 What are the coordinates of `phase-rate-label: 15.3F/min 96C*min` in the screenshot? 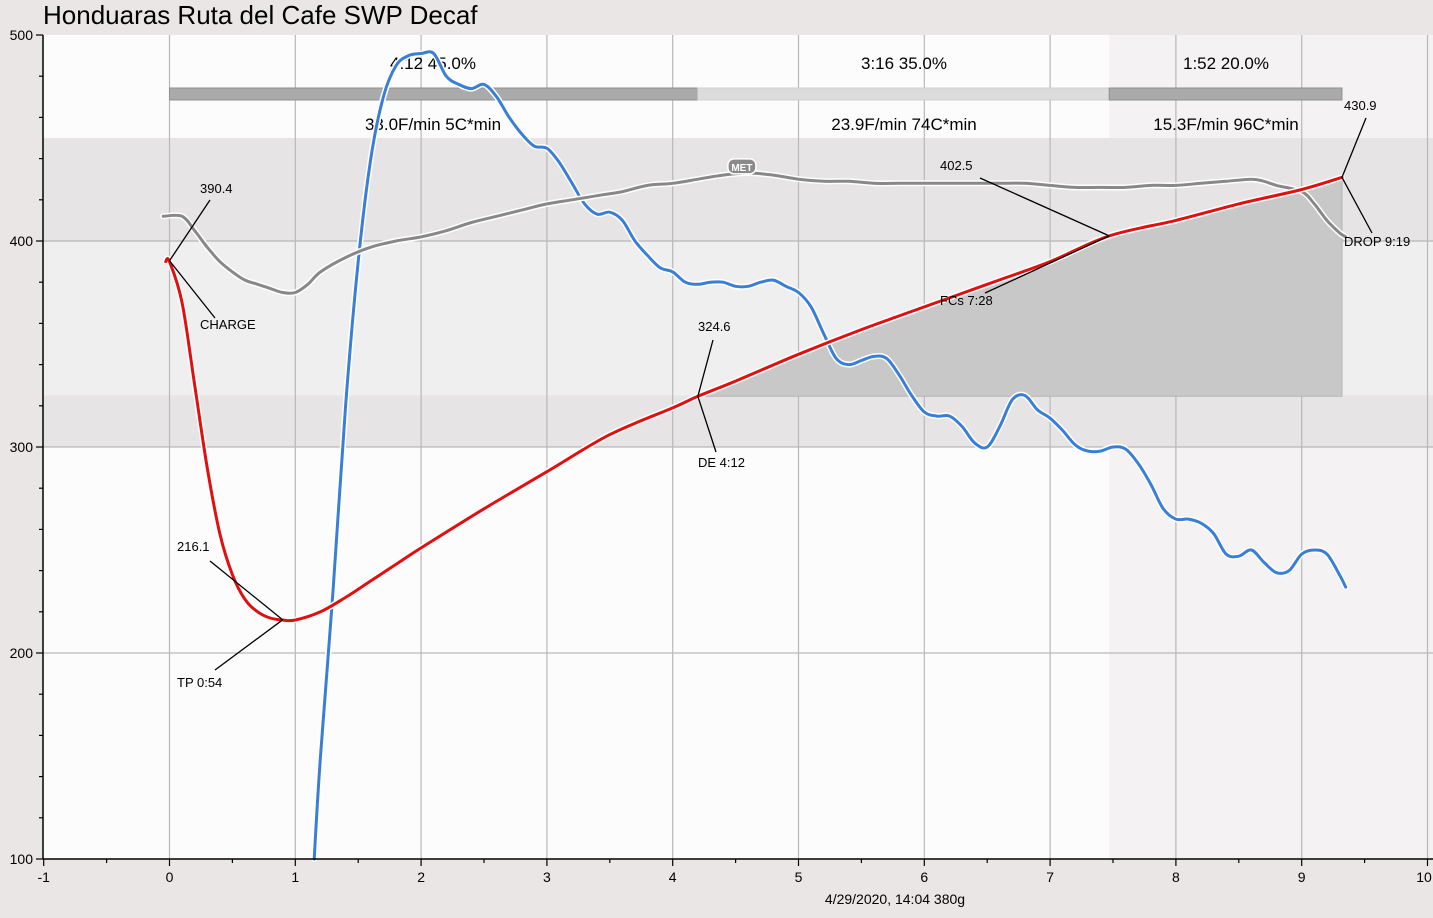 It's located at (1226, 124).